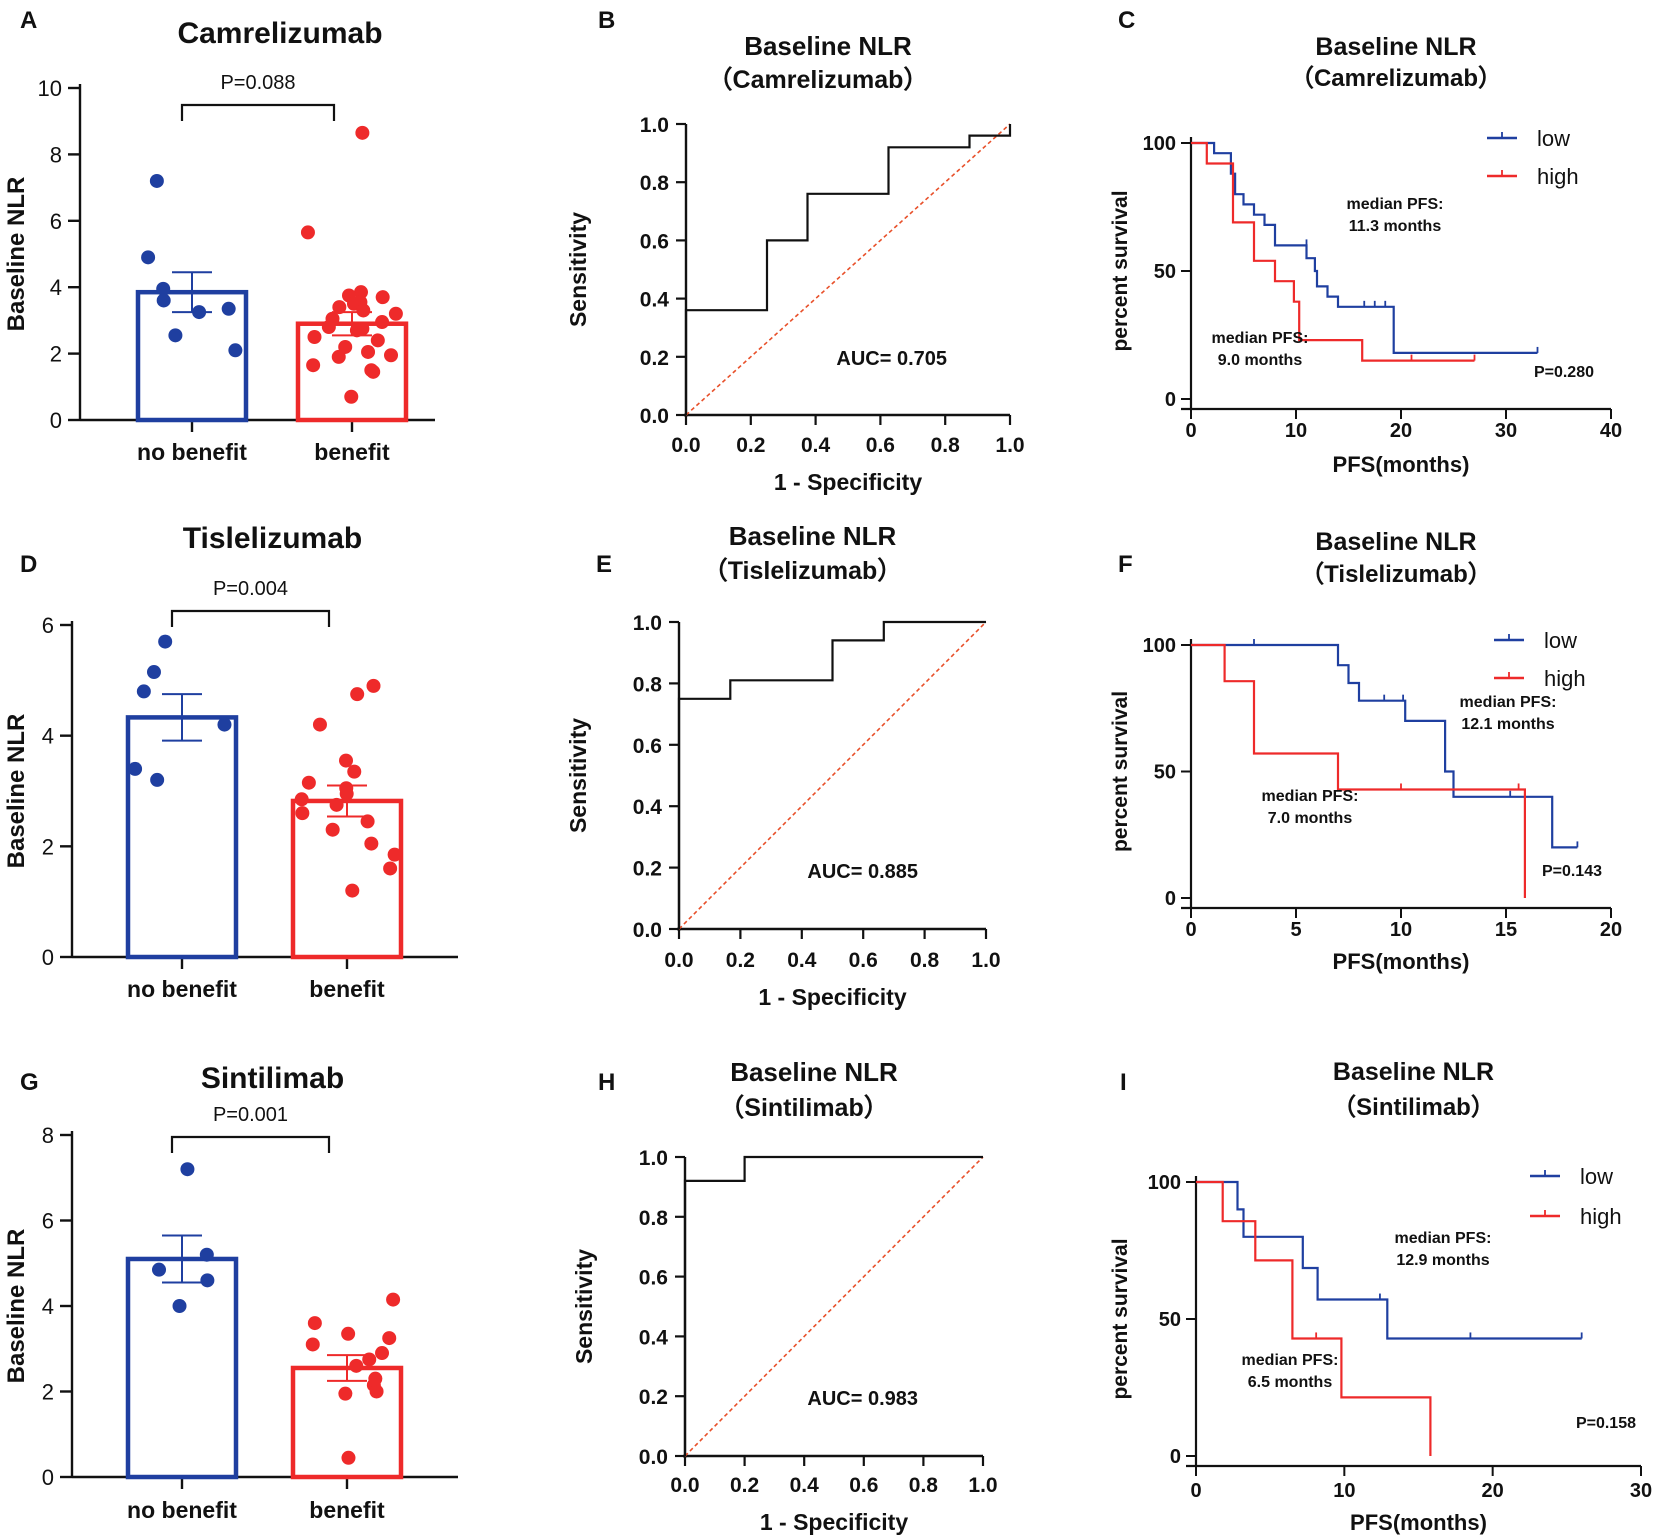  Describe the element at coordinates (744, 1485) in the screenshot. I see `x-tick-label: 0.2` at that location.